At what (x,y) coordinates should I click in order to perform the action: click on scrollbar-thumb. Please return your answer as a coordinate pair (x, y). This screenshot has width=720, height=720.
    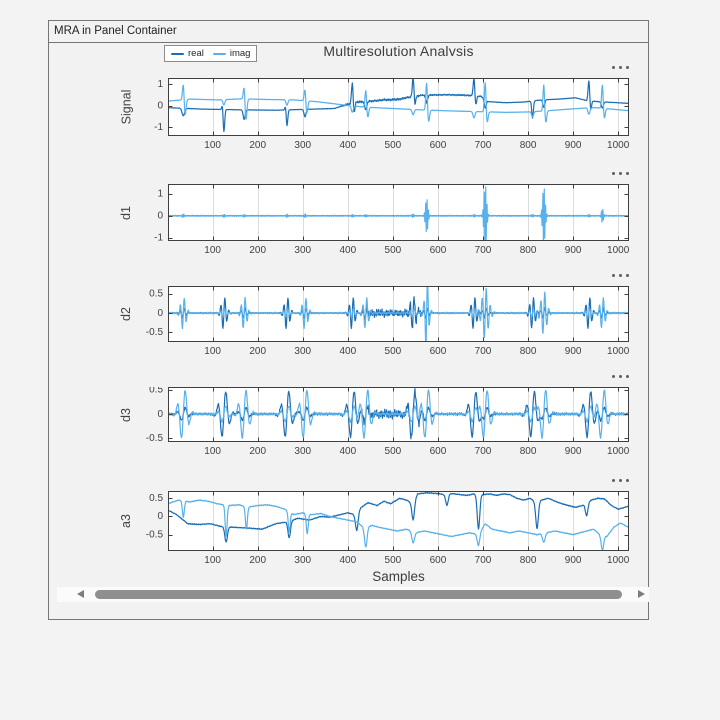
    Looking at the image, I should click on (358, 594).